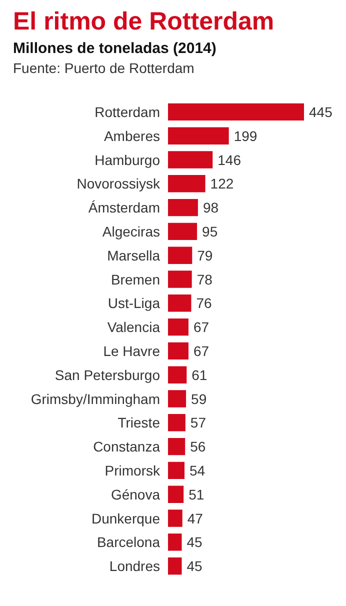 Image resolution: width=346 pixels, height=606 pixels. I want to click on source-note: Fuente: Puerto de Rotterdam, so click(103, 68).